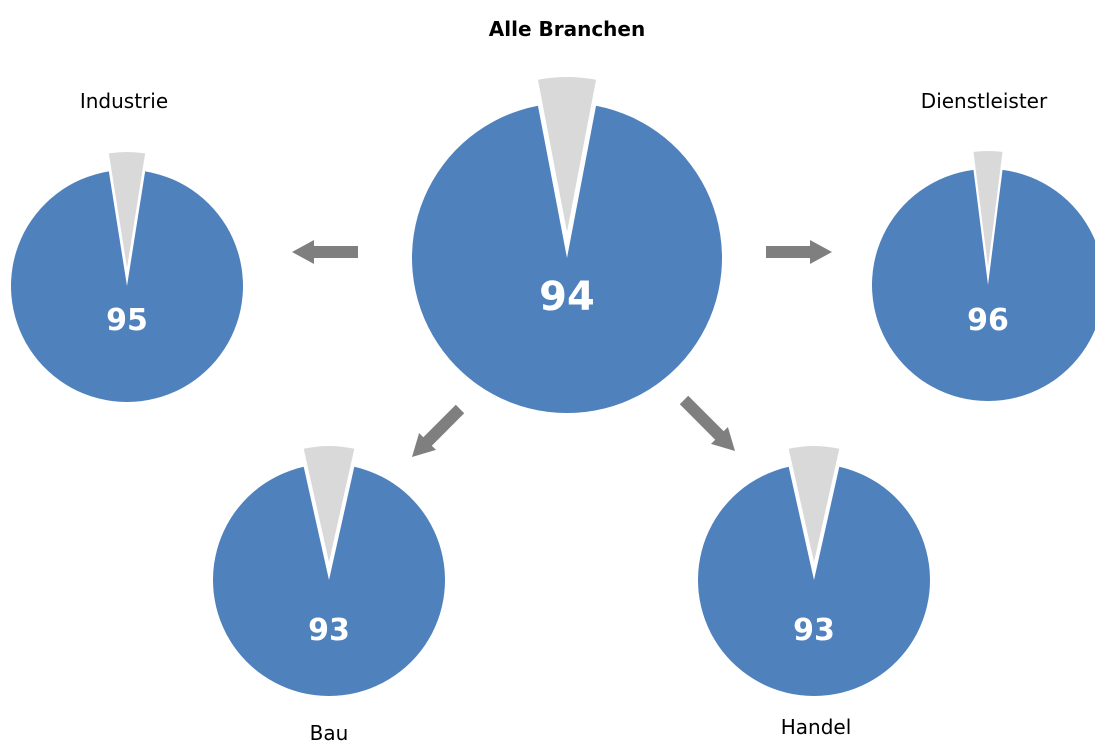 This screenshot has width=1095, height=749. What do you see at coordinates (567, 297) in the screenshot?
I see `pie-value-label: 94` at bounding box center [567, 297].